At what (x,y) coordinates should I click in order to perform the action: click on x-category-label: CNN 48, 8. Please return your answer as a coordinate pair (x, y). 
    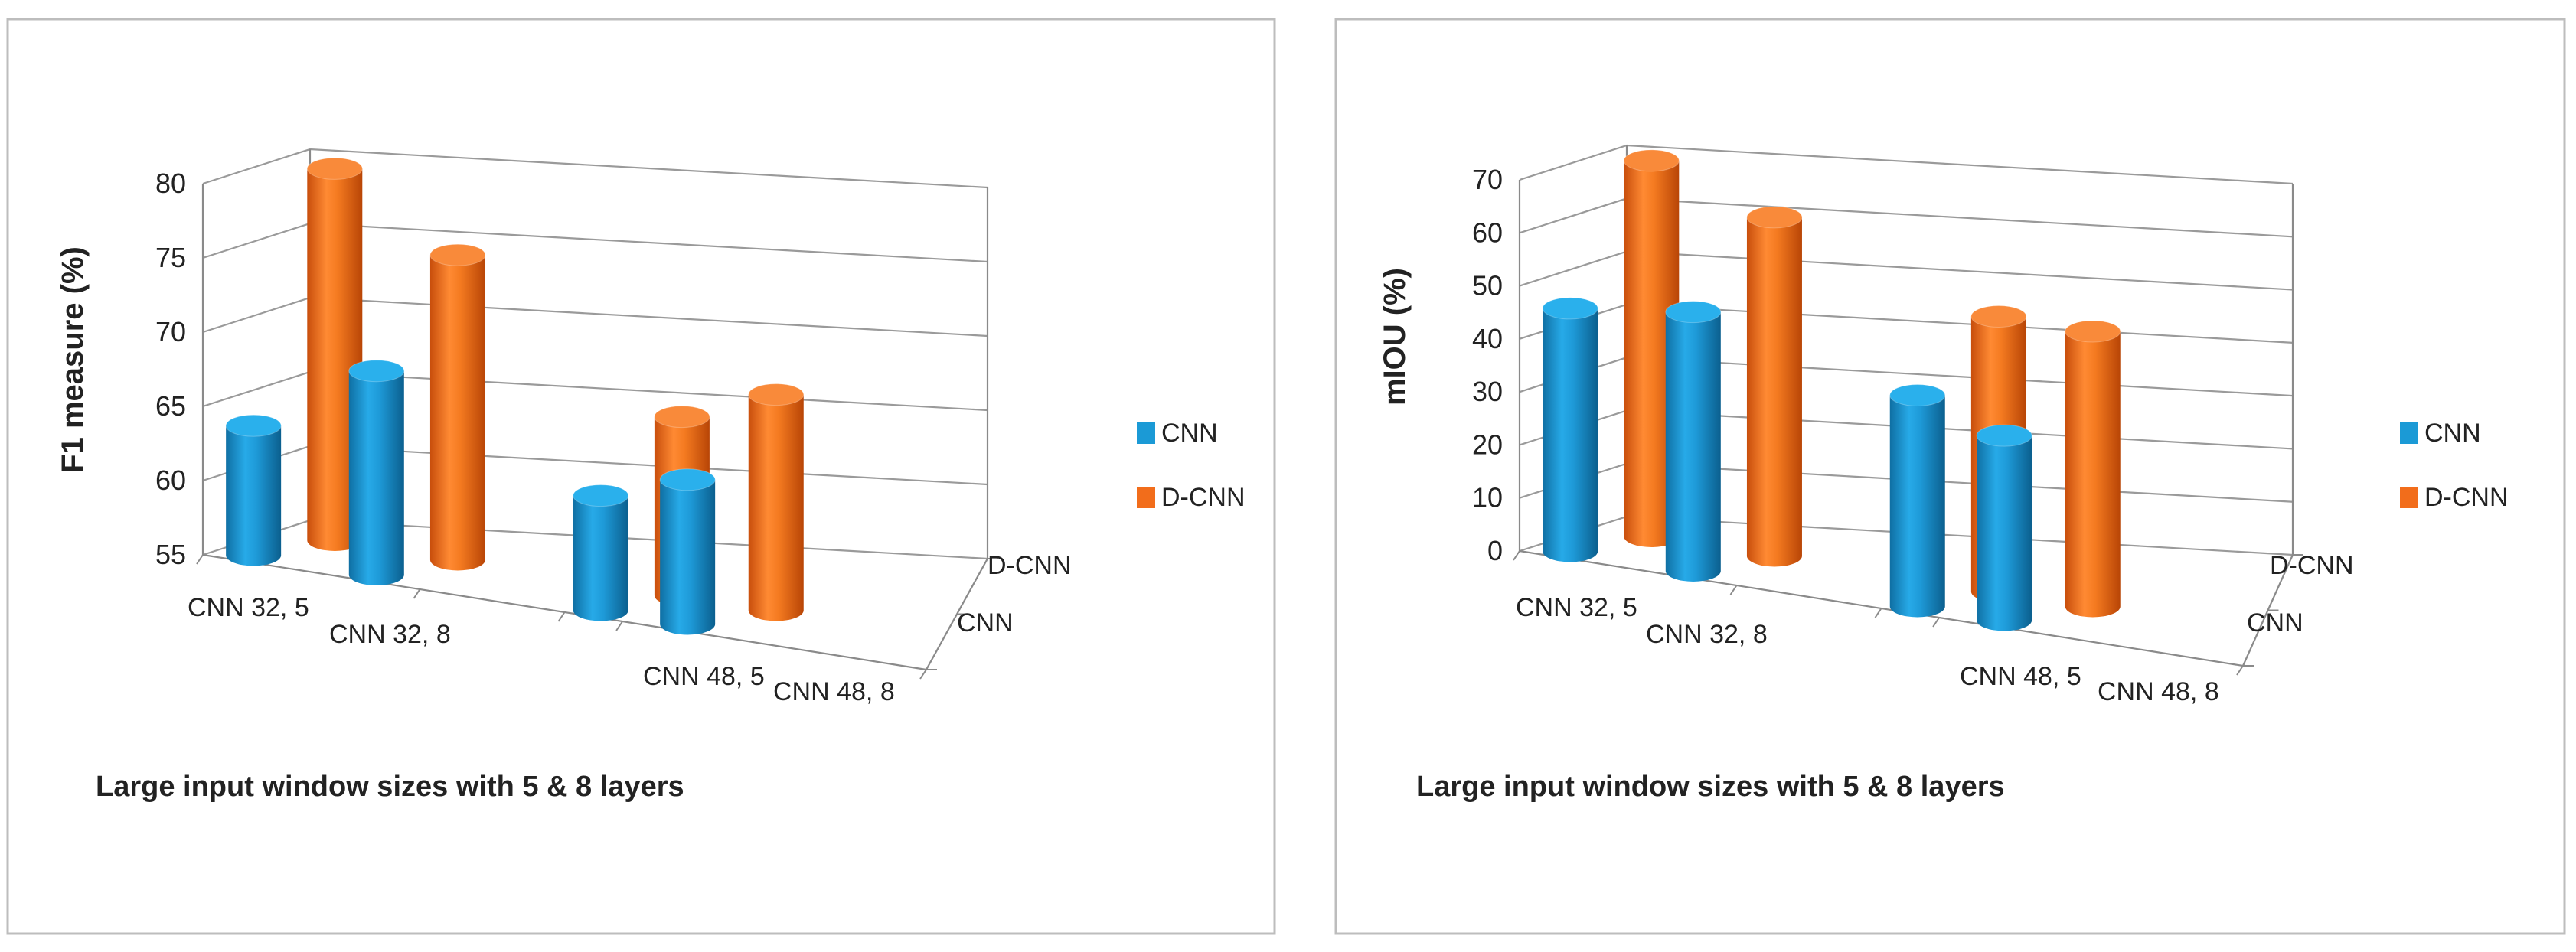
    Looking at the image, I should click on (2158, 691).